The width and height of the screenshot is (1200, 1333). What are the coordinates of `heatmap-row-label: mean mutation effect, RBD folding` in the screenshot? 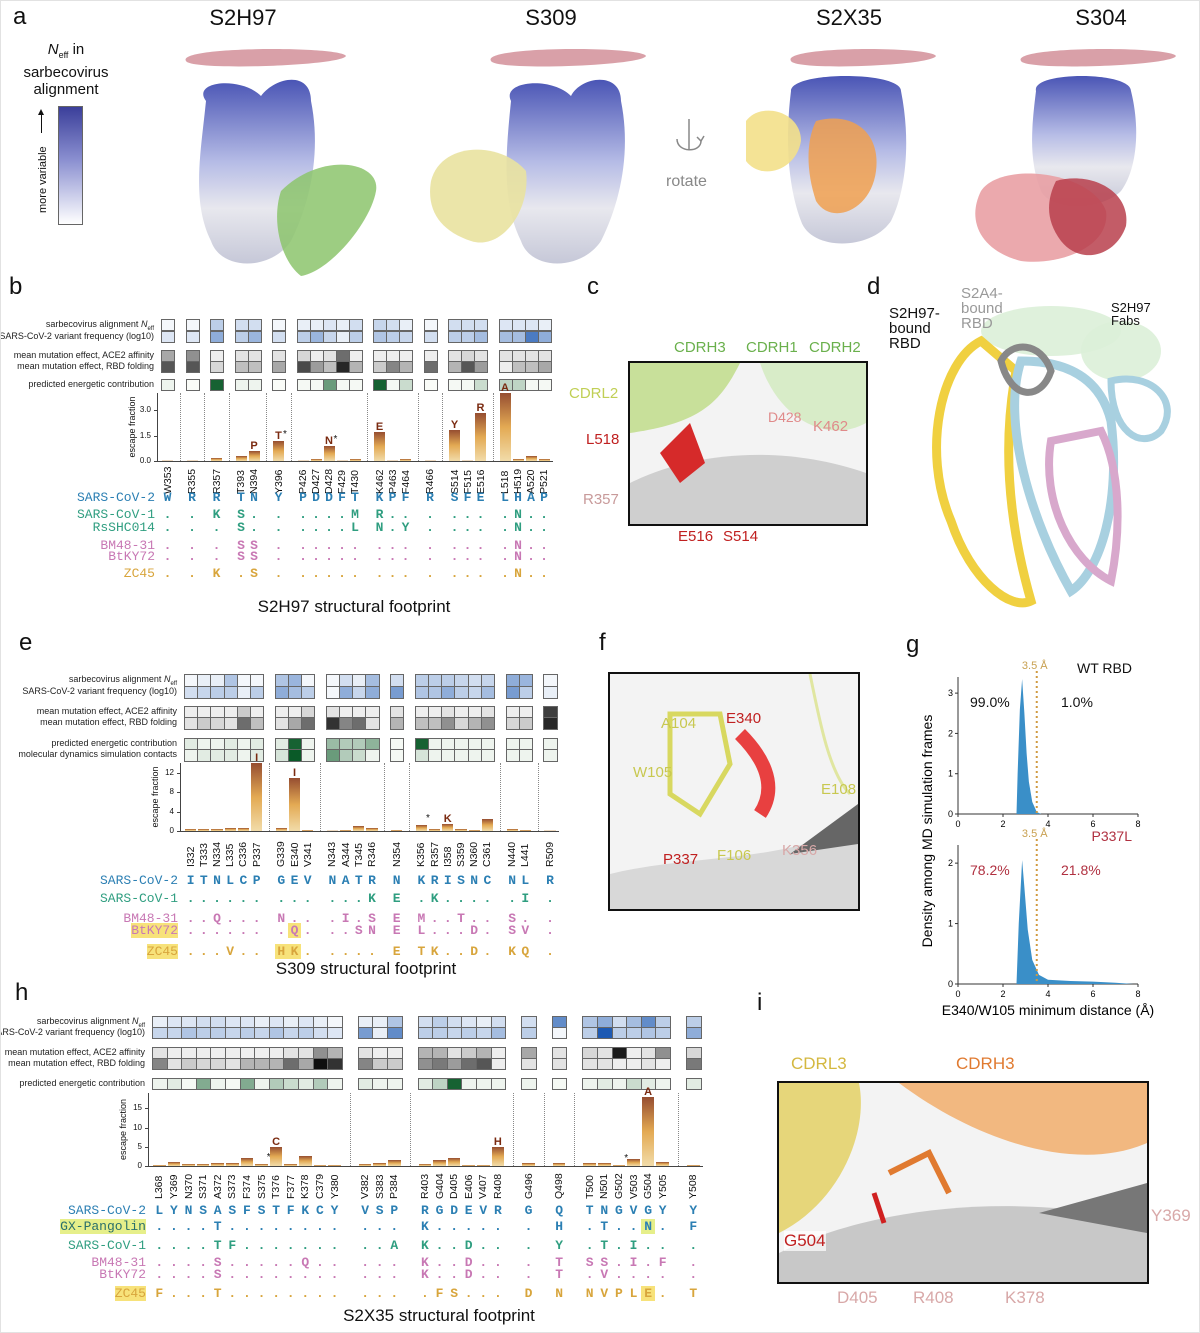 It's located at (76, 1063).